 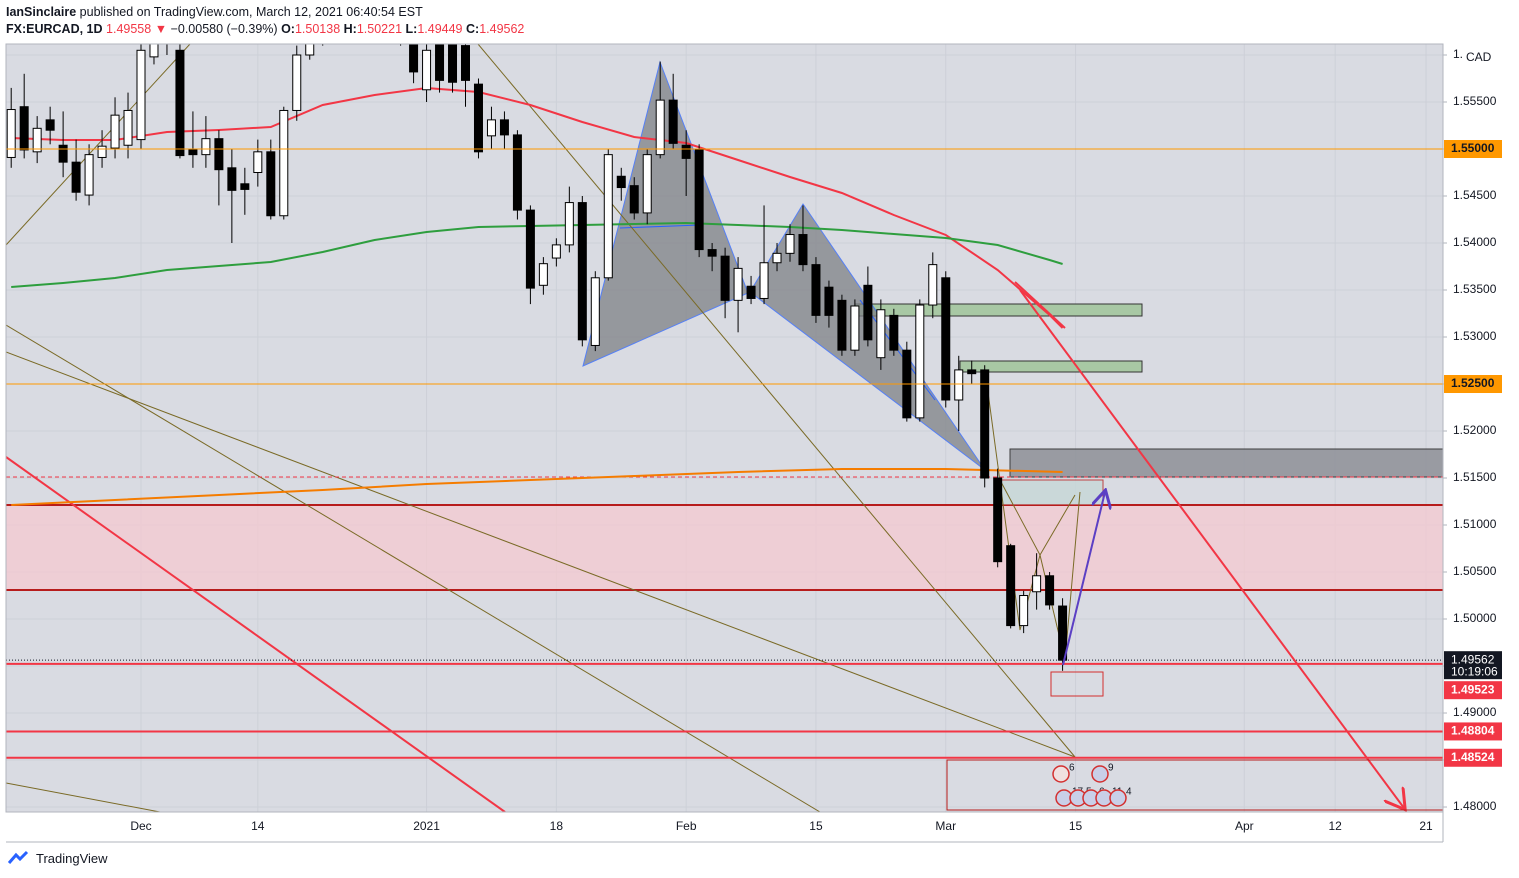 I want to click on ohlc-label: L:, so click(x=411, y=29).